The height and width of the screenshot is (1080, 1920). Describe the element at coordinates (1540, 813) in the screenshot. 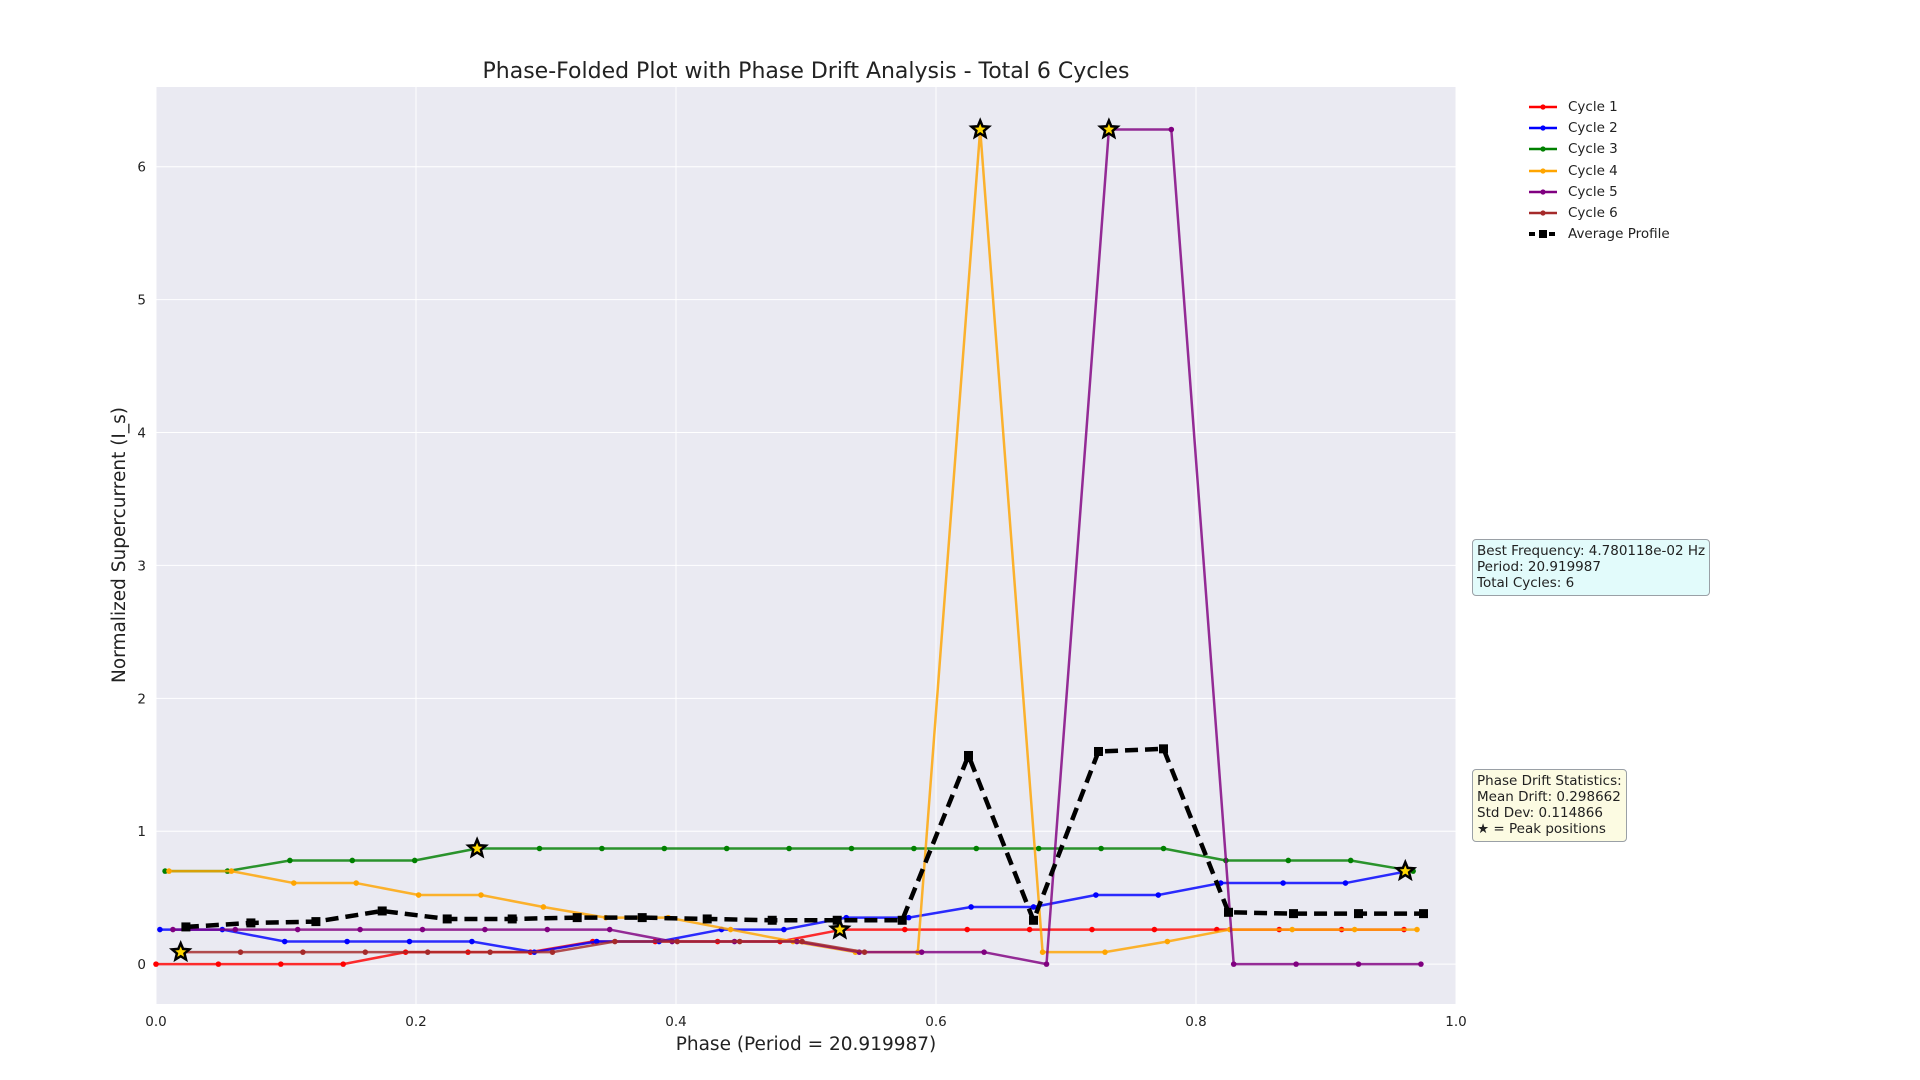

I see `stats-std-dev: Std Dev: 0.114866` at that location.